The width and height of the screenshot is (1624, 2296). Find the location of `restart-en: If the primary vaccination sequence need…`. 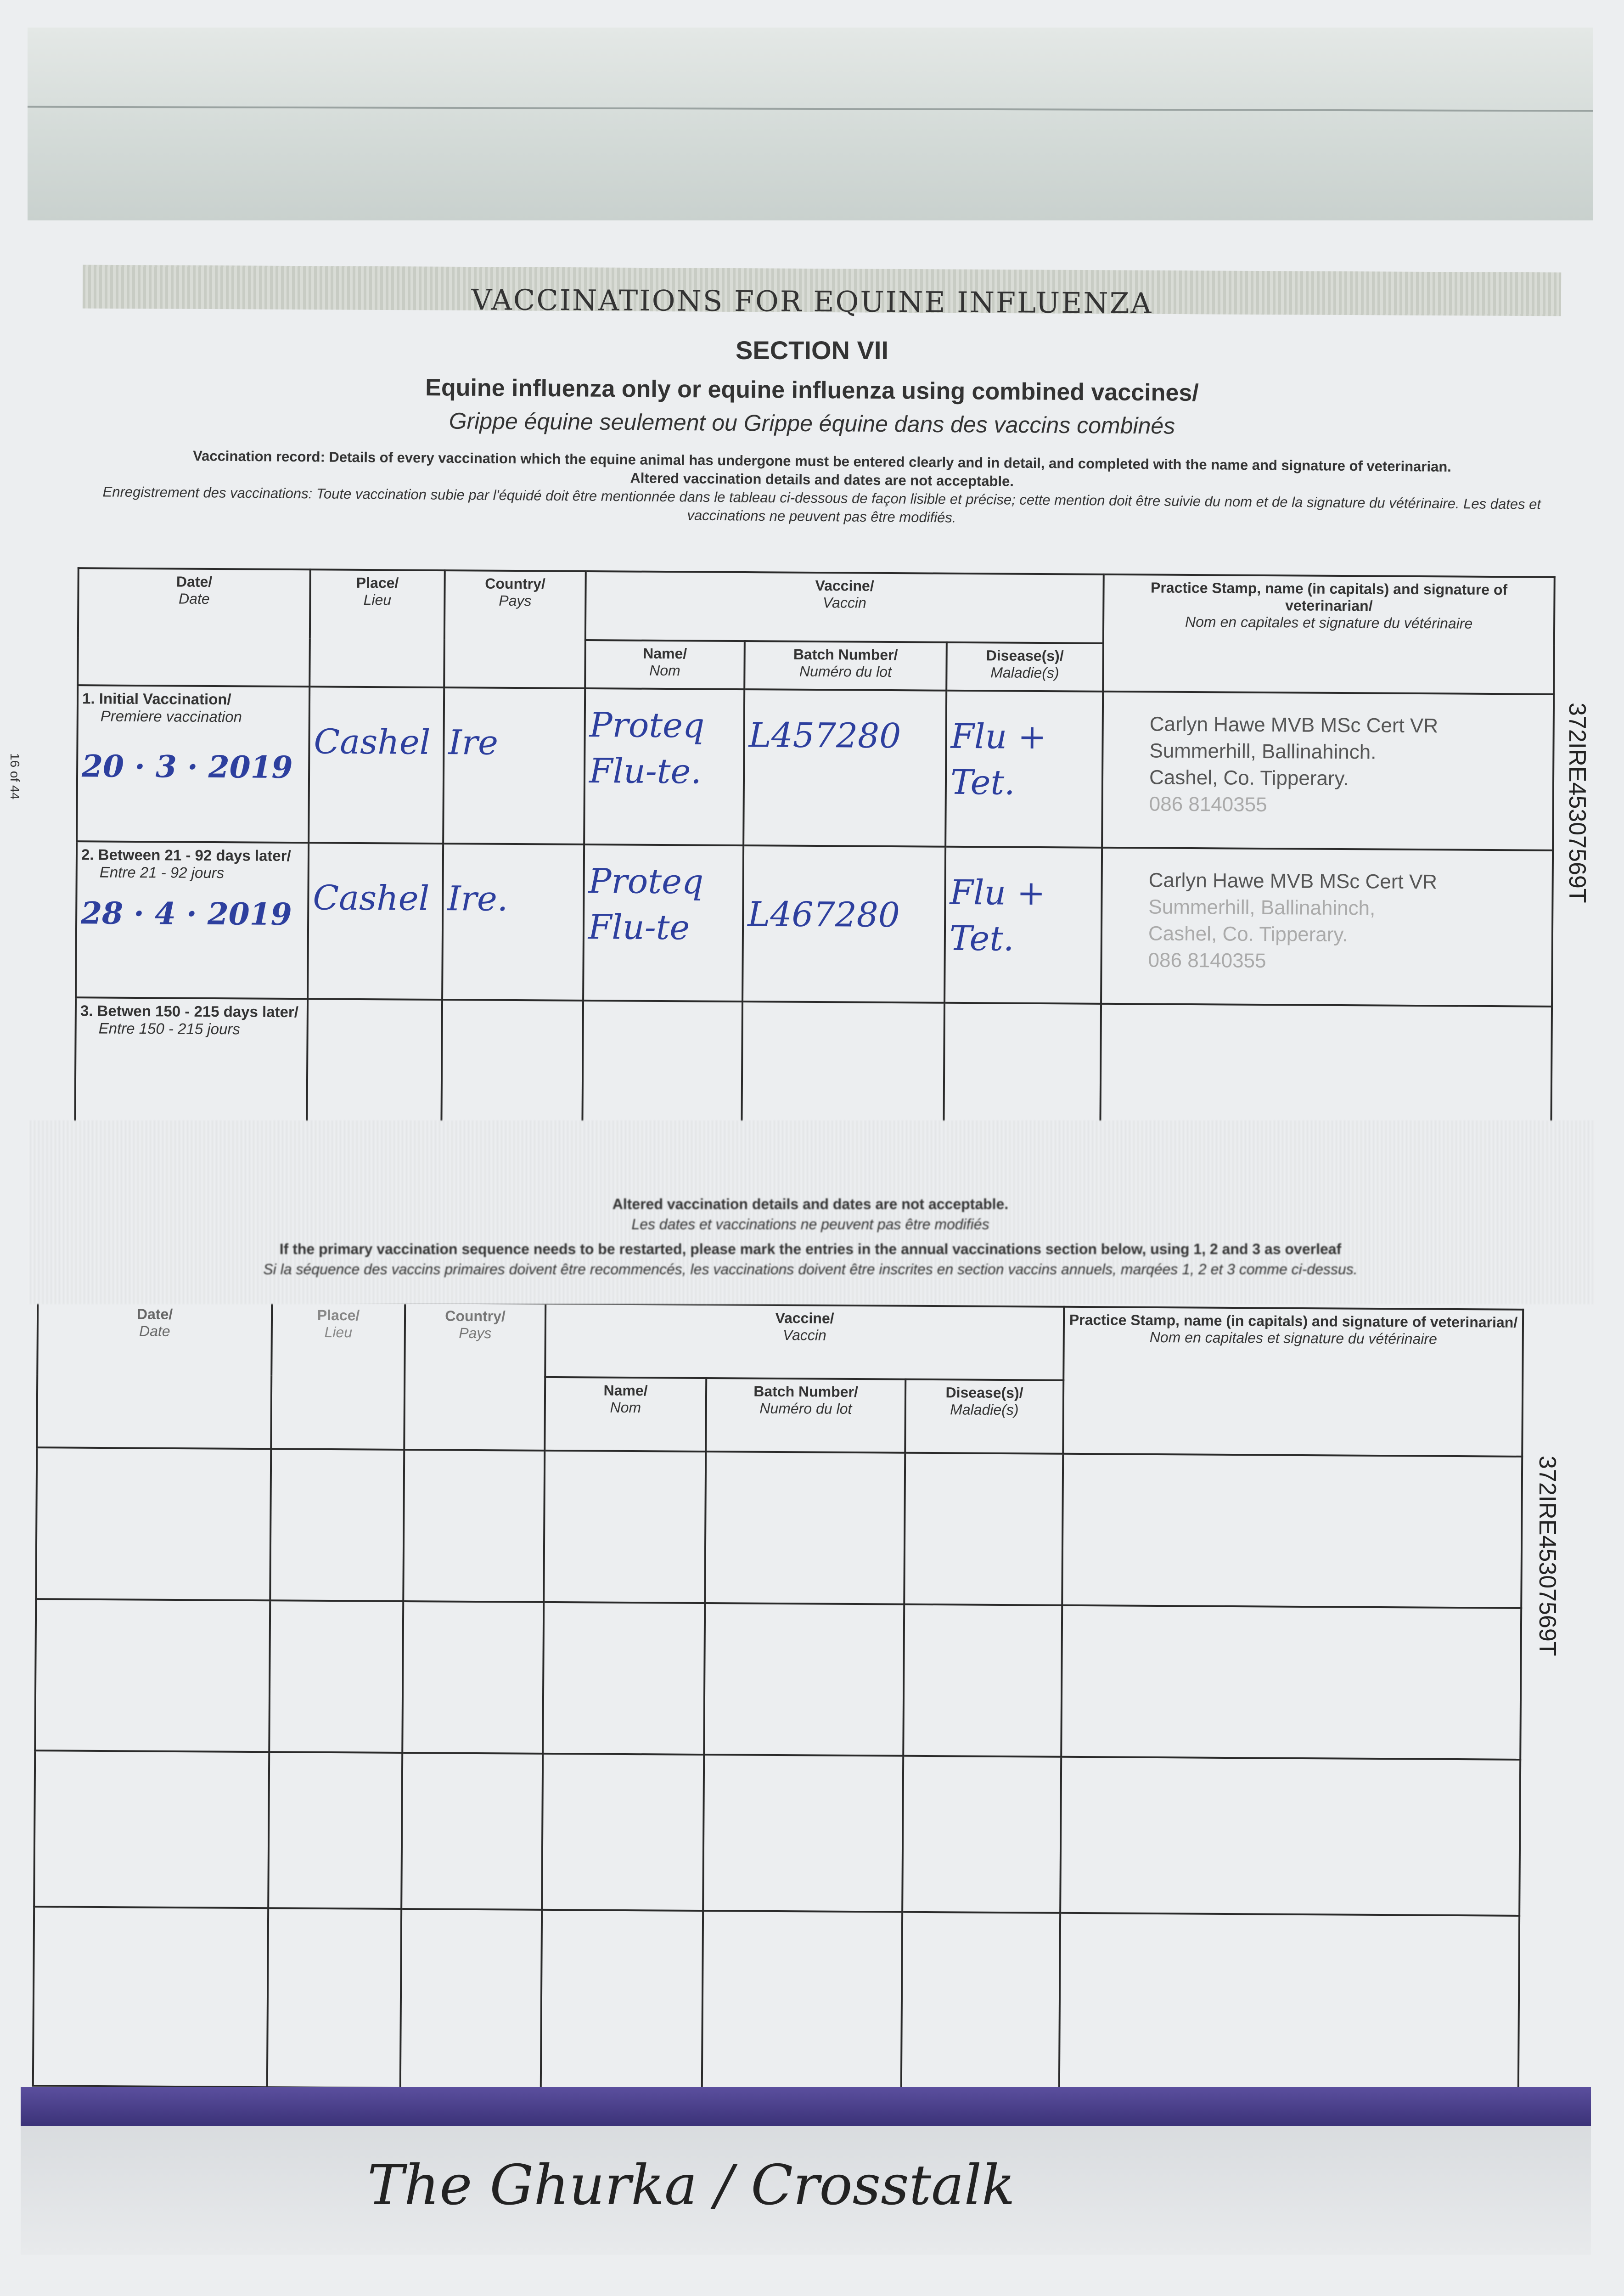

restart-en: If the primary vaccination sequence need… is located at coordinates (810, 1249).